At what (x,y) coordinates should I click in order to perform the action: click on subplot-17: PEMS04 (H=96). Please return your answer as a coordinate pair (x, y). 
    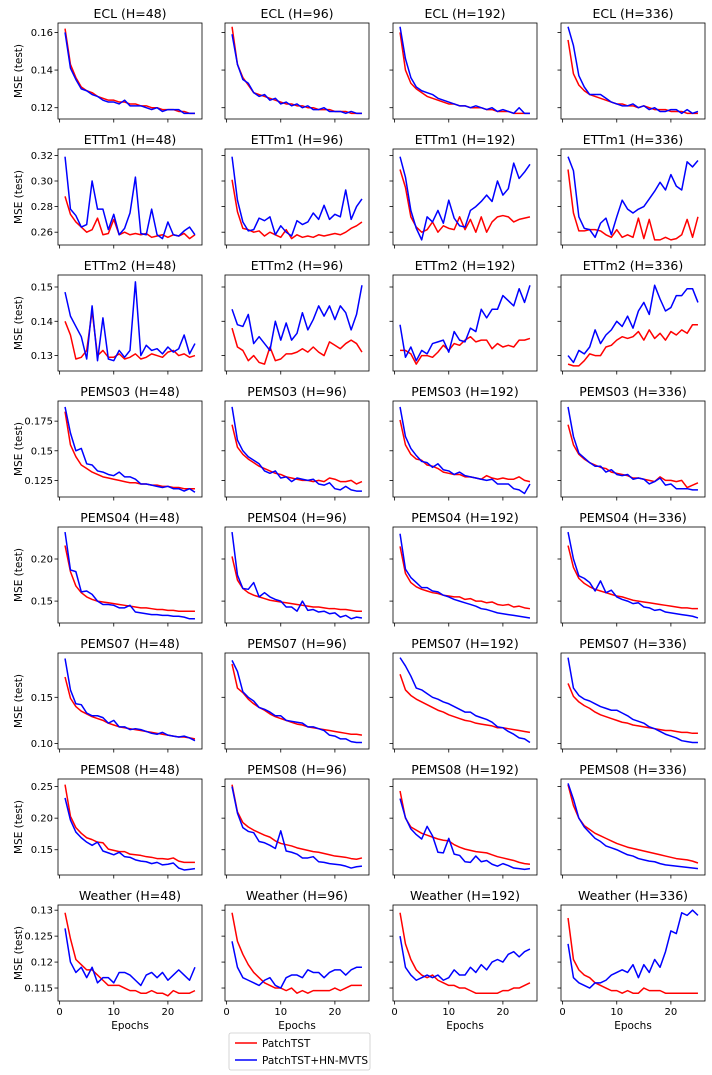
    Looking at the image, I should click on (295, 568).